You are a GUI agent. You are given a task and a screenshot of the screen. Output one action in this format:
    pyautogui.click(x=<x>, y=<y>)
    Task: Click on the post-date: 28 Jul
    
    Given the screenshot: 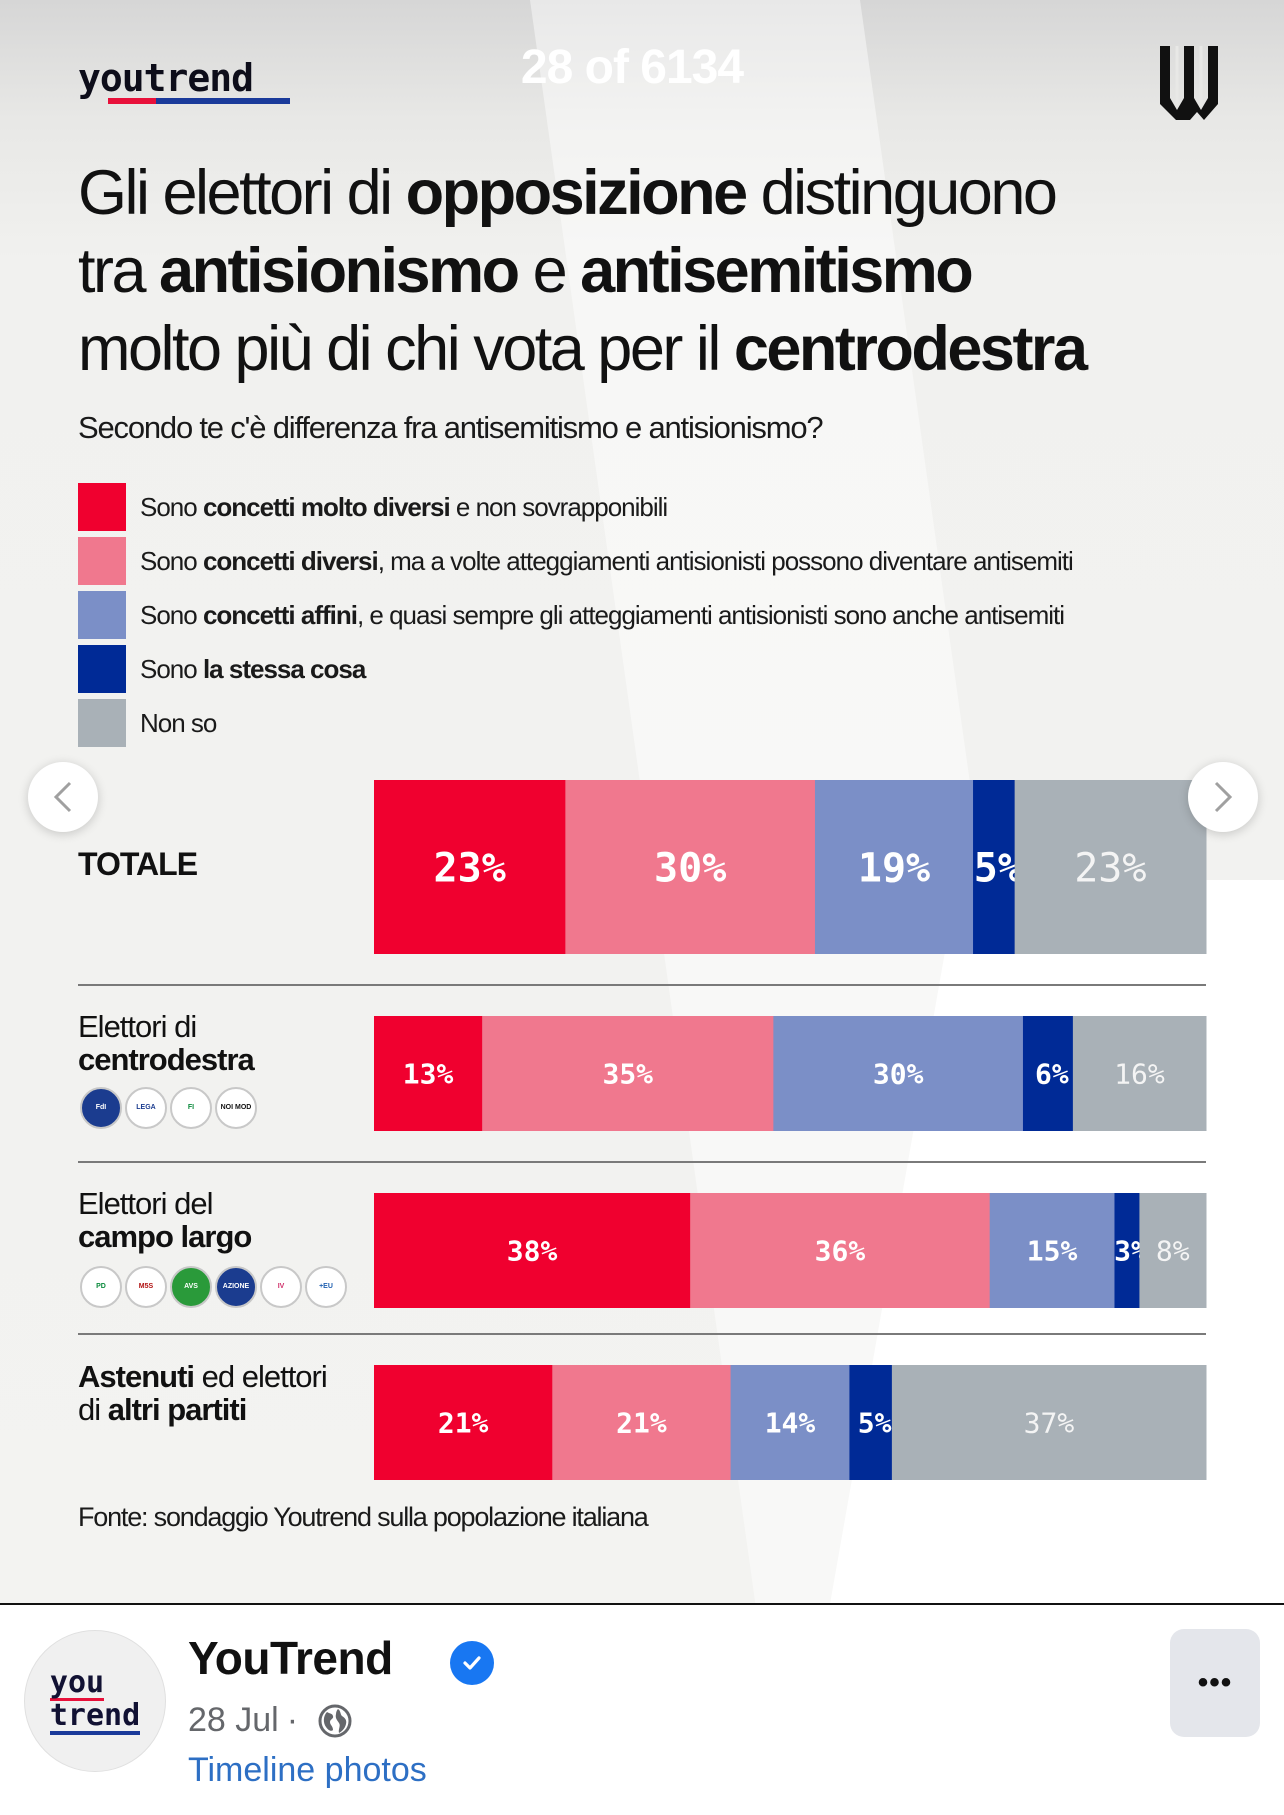 What is the action you would take?
    pyautogui.click(x=233, y=1720)
    